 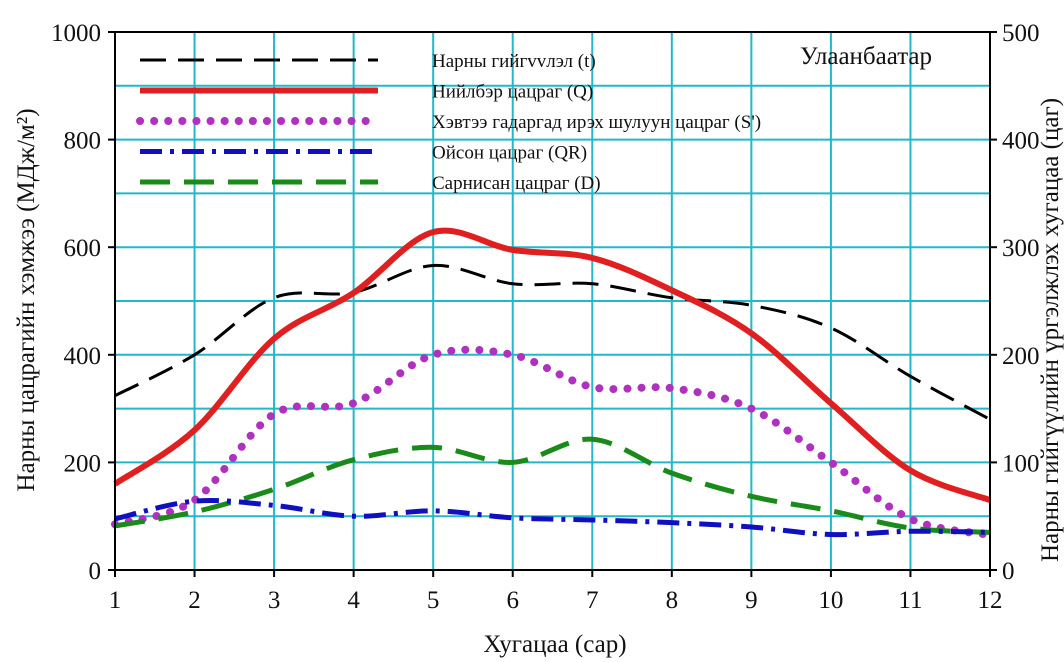 I want to click on x-tick-label: 11, so click(x=910, y=600).